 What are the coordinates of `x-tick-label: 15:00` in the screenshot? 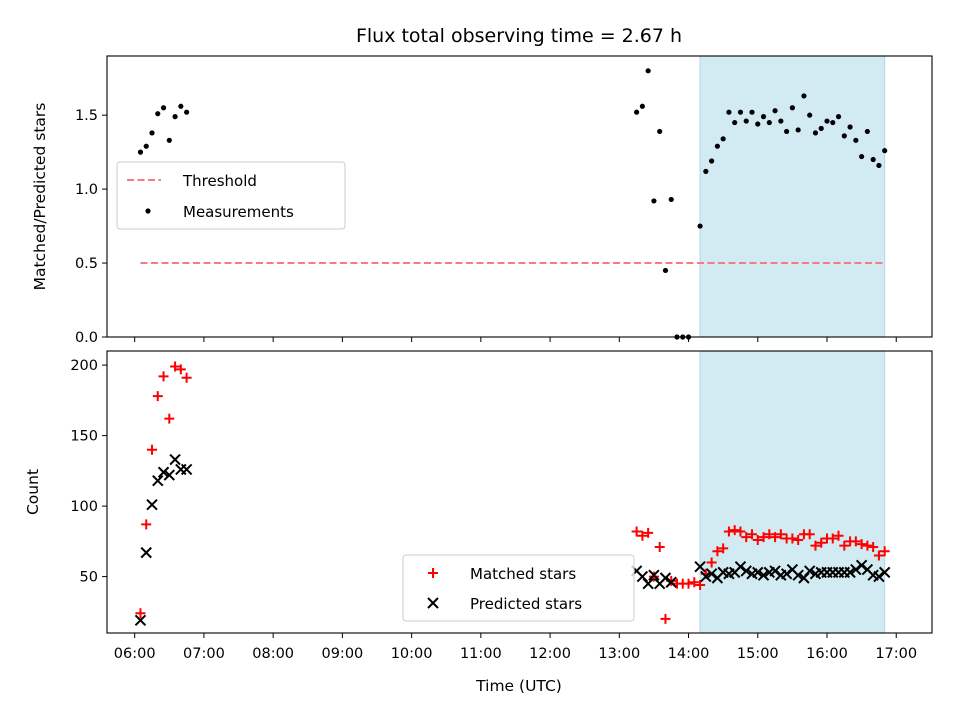 It's located at (758, 654).